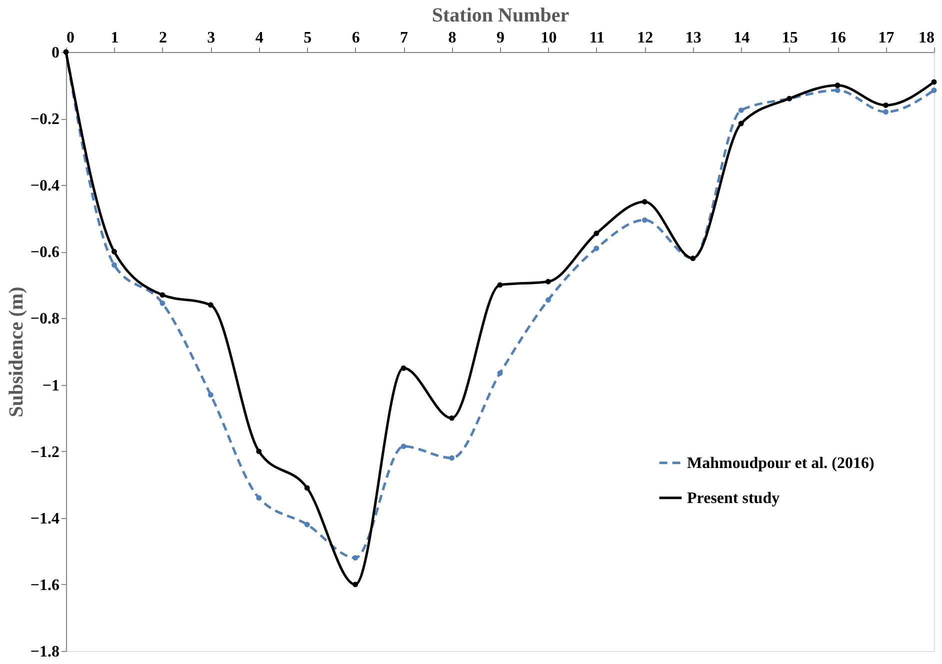 Image resolution: width=942 pixels, height=664 pixels. What do you see at coordinates (16, 352) in the screenshot?
I see `y-axis-title: Subsidence (m)` at bounding box center [16, 352].